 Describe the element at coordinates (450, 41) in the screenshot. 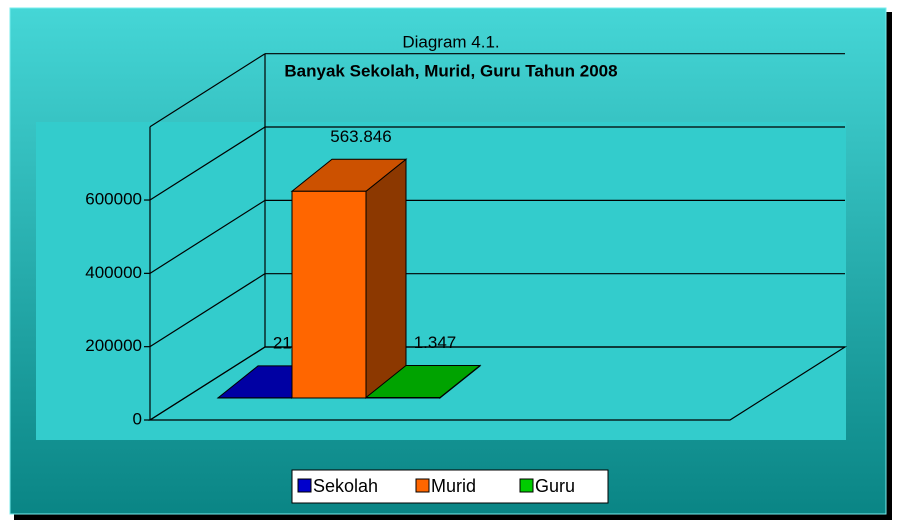

I see `chart-title: Diagram 4.1.` at that location.